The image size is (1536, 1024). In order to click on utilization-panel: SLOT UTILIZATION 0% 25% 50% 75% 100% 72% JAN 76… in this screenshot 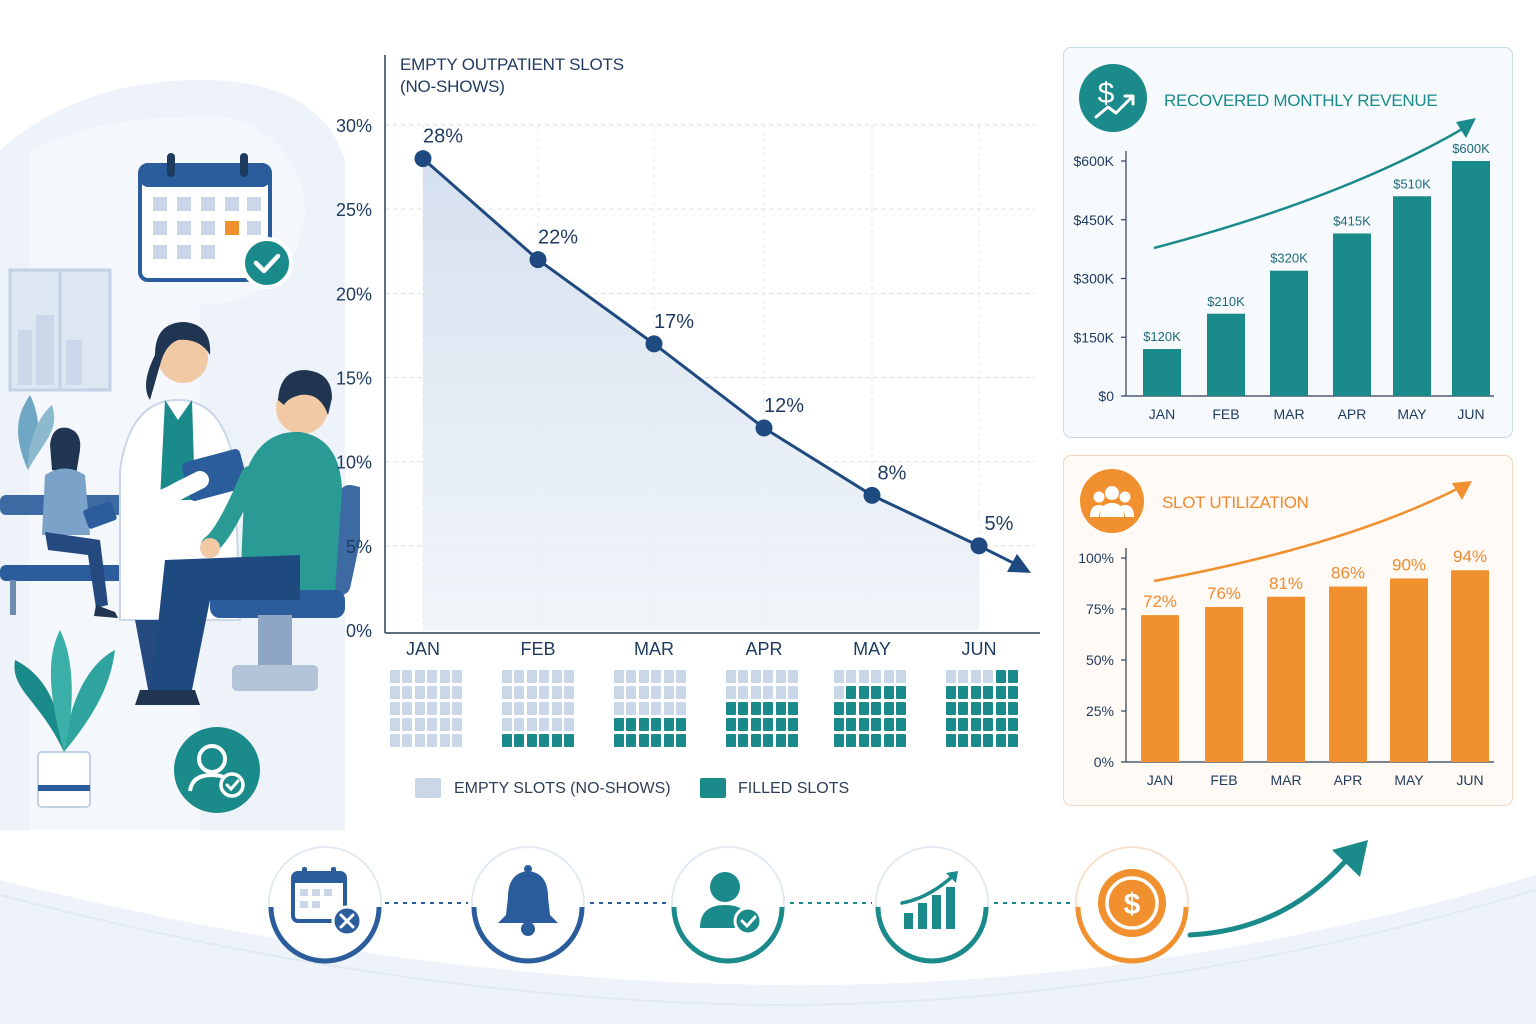, I will do `click(1288, 630)`.